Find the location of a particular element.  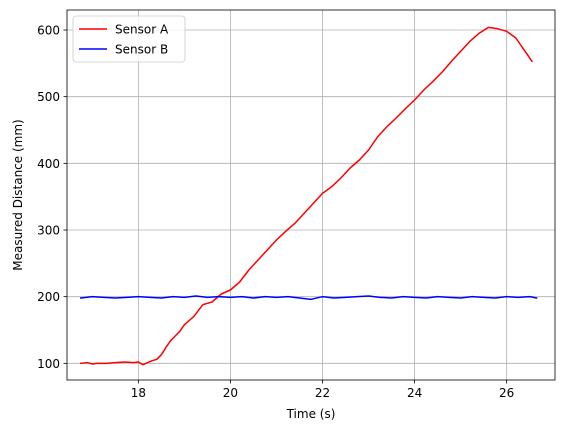

x-tick-label: 18 is located at coordinates (138, 393).